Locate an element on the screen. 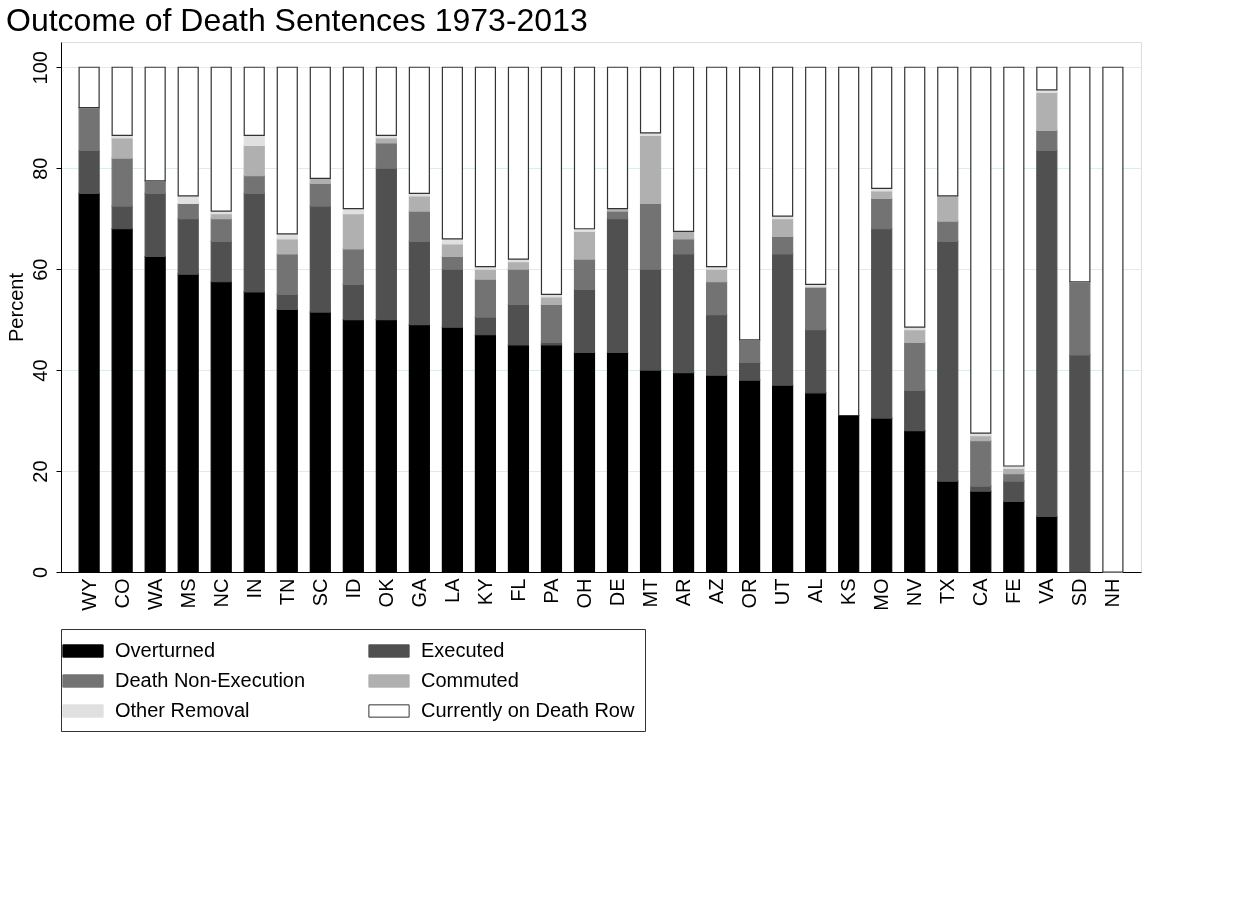  chart-title: Outcome of Death Sentences 1973-2013 is located at coordinates (297, 20).